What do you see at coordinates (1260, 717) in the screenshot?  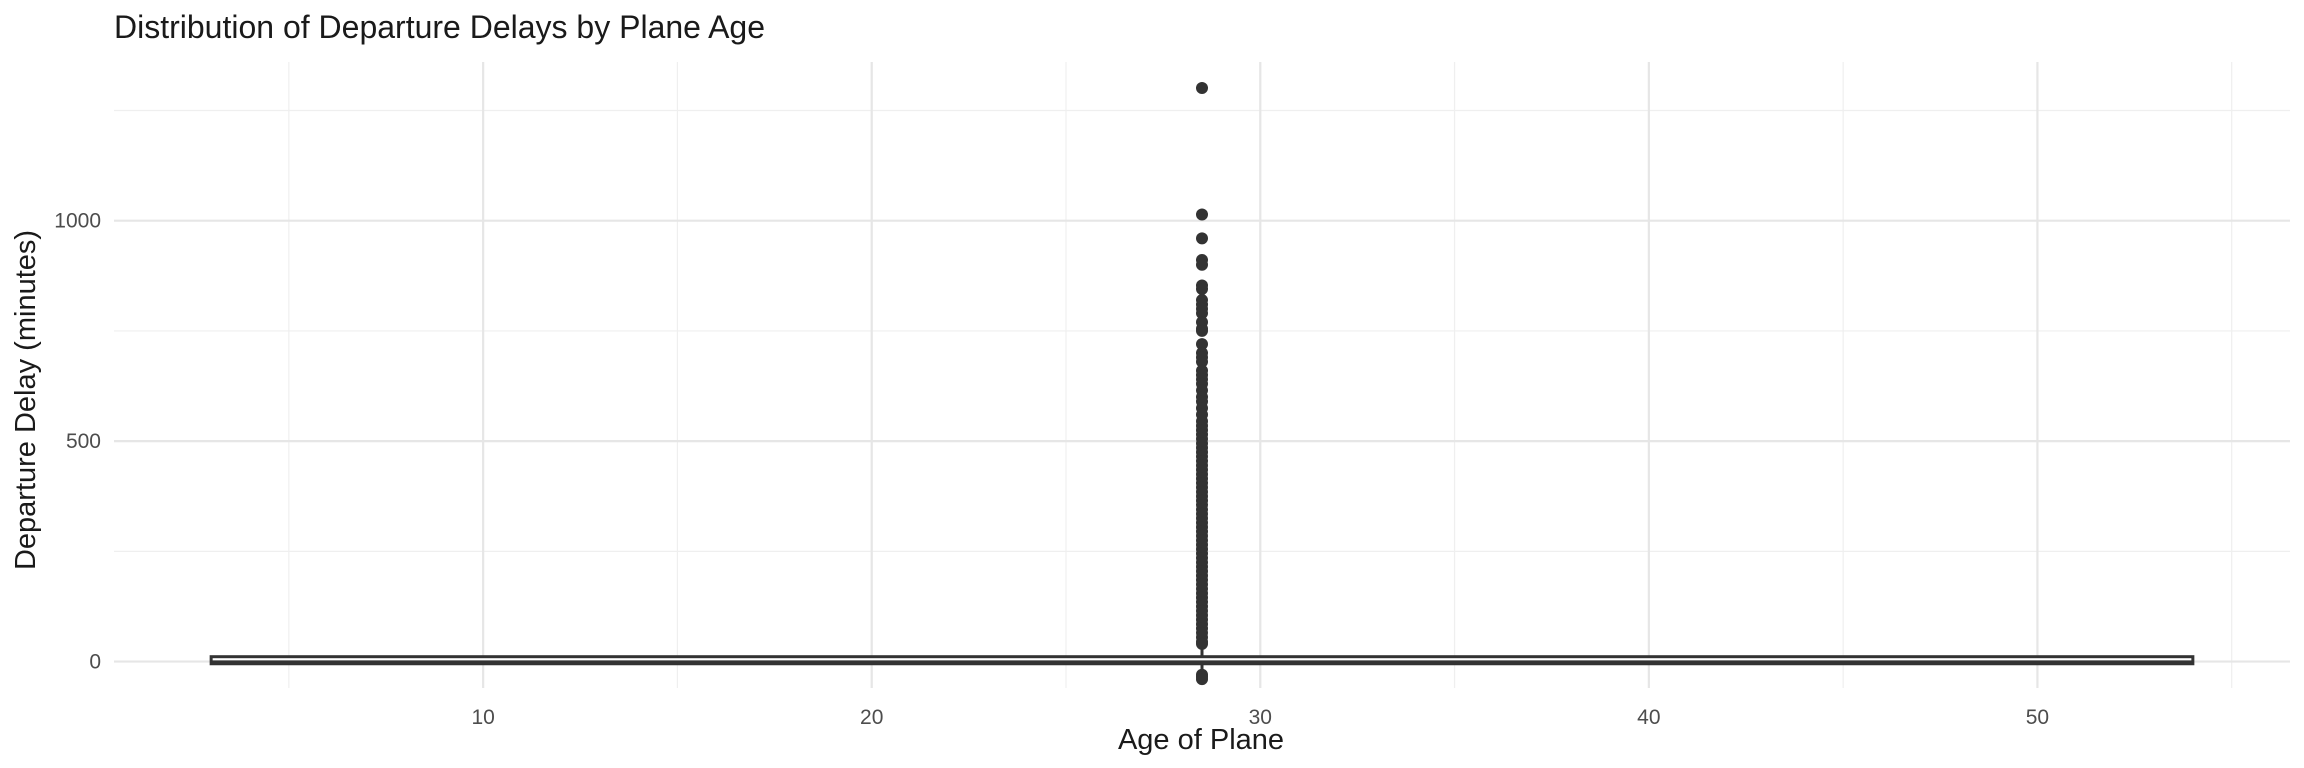 I see `x-tick-label: 30` at bounding box center [1260, 717].